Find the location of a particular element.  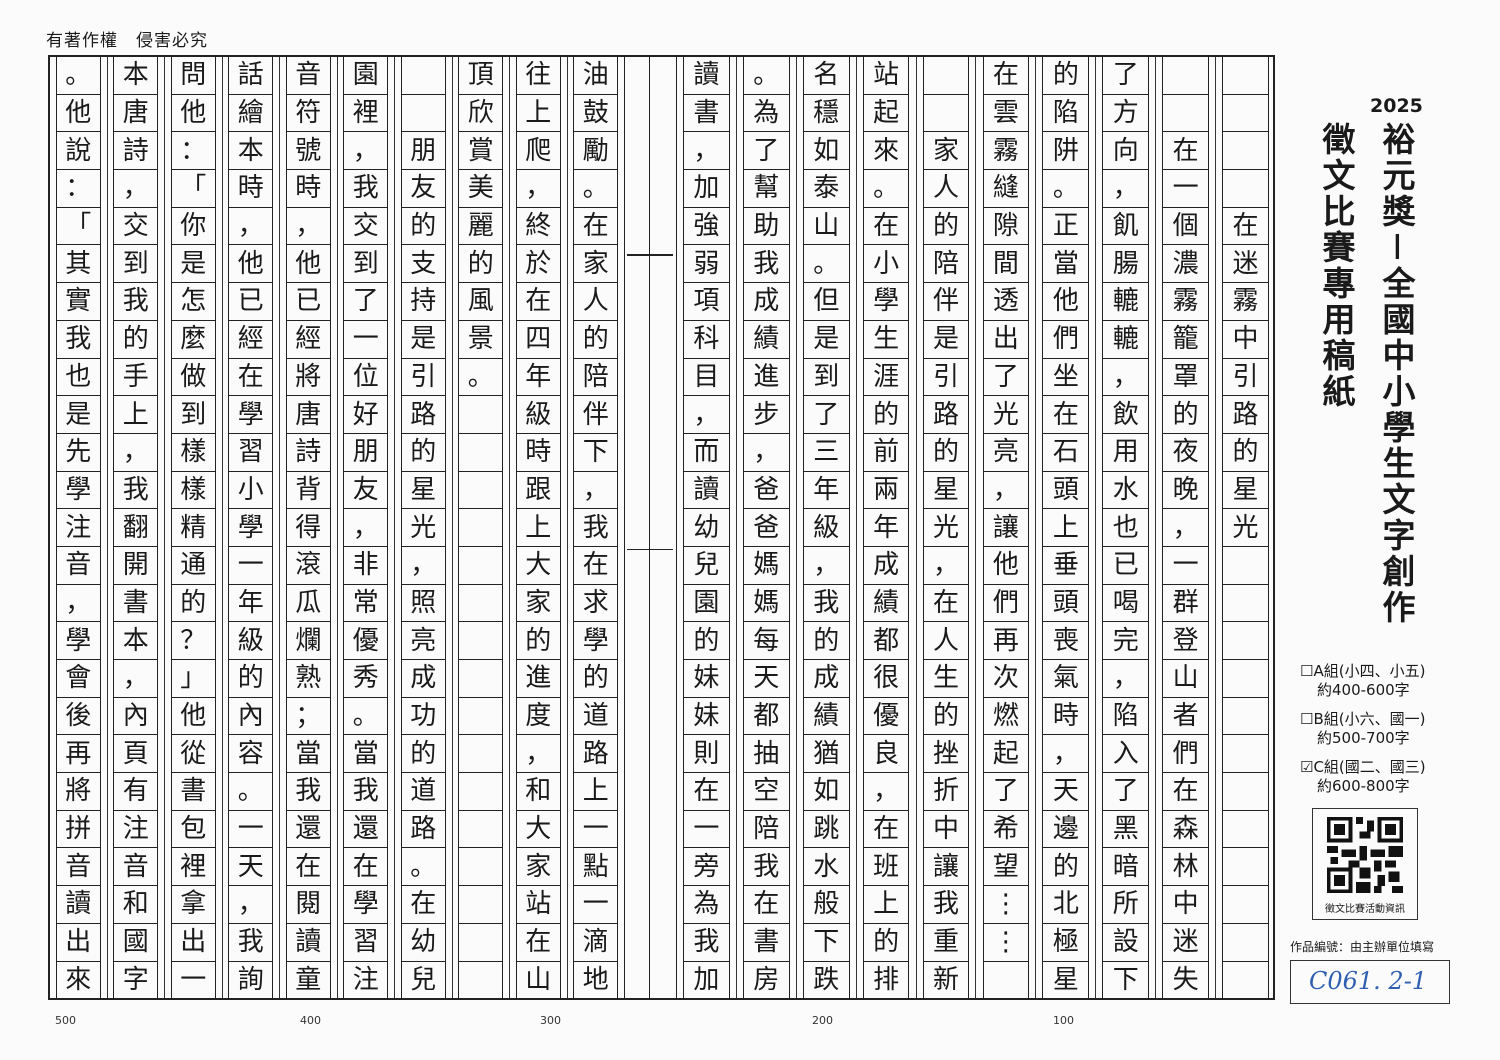

manuscript-column-cells: 。為了幫助我成績進步，爸爸媽媽每天都抽空陪我在書房 is located at coordinates (766, 527).